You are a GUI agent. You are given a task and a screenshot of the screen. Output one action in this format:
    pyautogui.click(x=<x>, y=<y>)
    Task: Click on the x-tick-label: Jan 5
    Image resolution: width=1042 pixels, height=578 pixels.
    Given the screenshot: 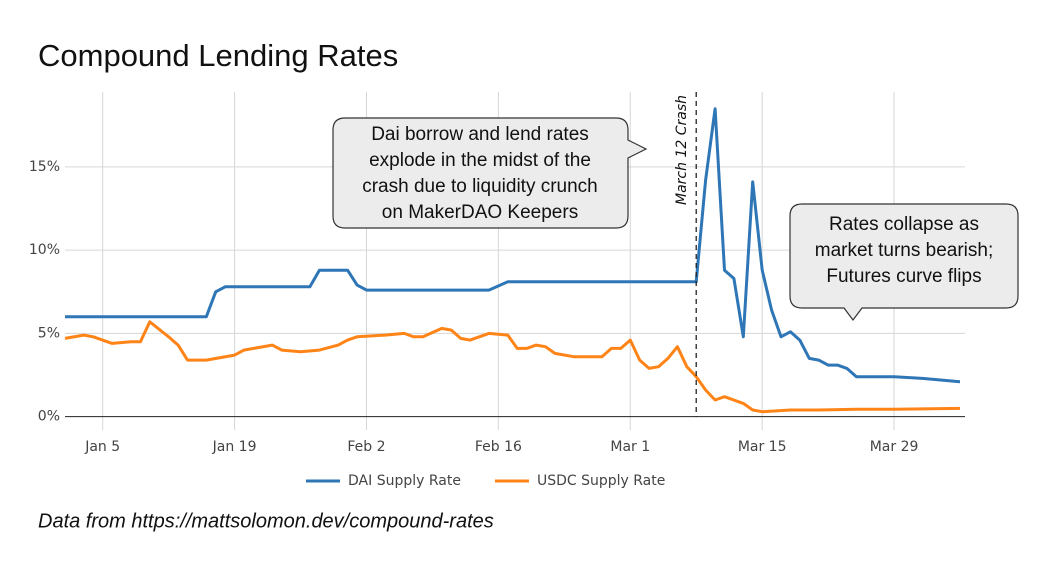 What is the action you would take?
    pyautogui.click(x=102, y=447)
    